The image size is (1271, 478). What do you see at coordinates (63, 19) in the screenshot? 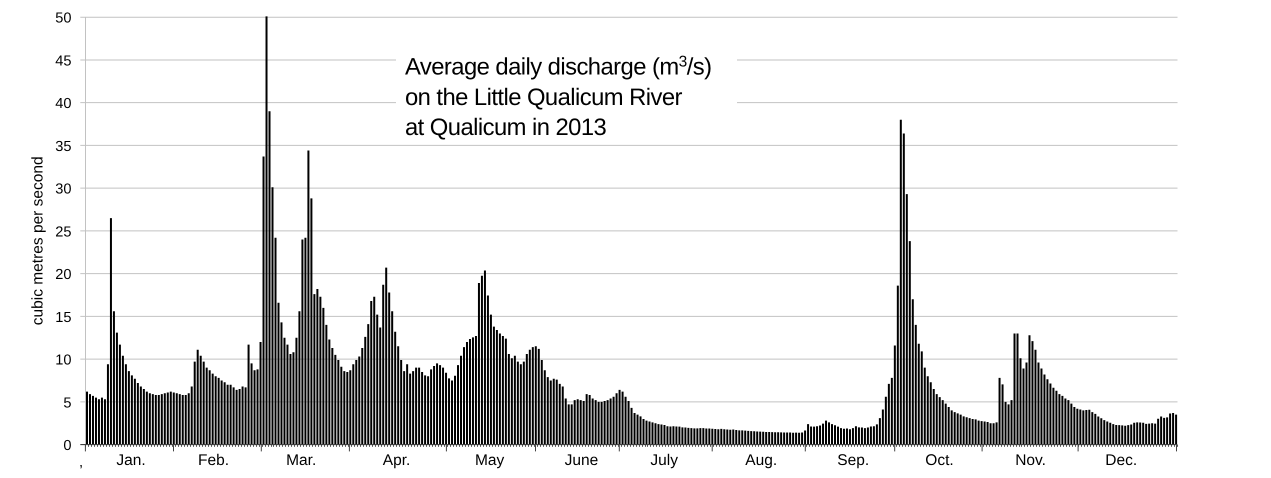
I see `svg-text: 50` at bounding box center [63, 19].